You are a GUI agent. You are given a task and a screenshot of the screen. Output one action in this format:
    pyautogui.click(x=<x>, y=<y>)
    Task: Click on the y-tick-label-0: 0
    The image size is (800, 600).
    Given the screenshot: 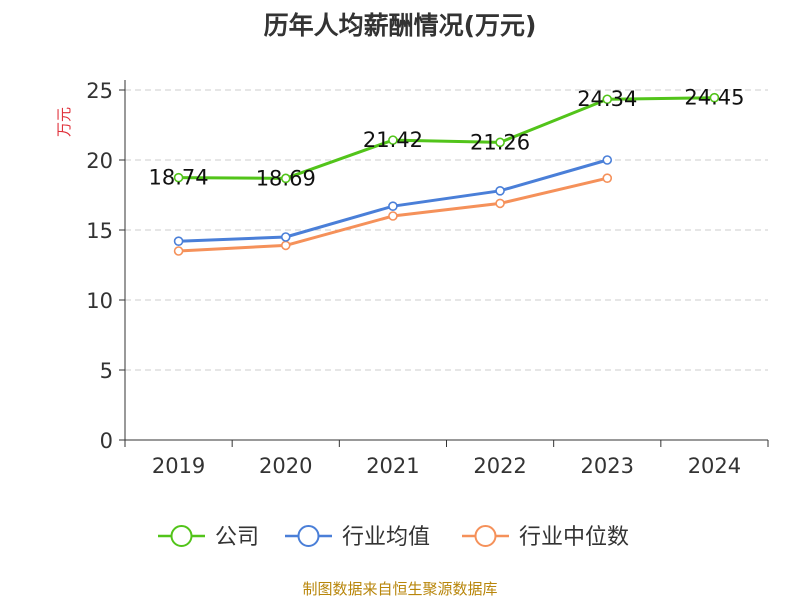 What is the action you would take?
    pyautogui.click(x=106, y=441)
    